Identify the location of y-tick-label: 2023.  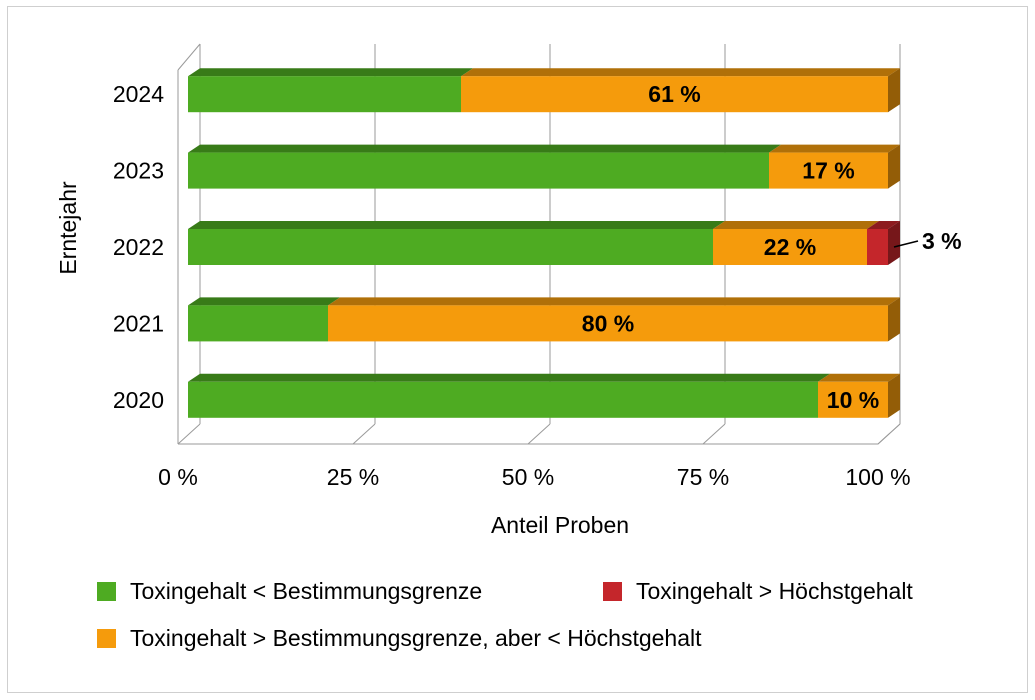
(138, 171).